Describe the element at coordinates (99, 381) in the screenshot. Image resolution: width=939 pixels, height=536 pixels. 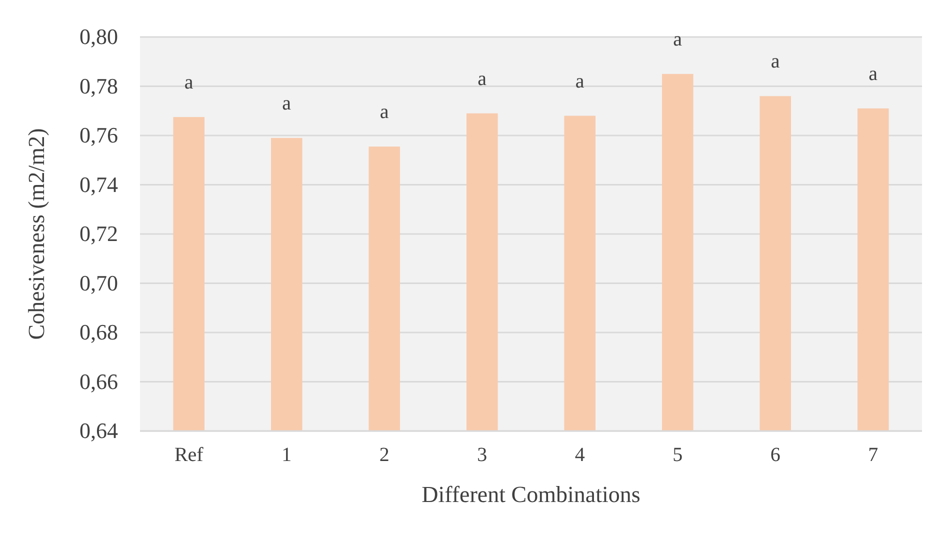
I see `y-tick-label: 0,66` at that location.